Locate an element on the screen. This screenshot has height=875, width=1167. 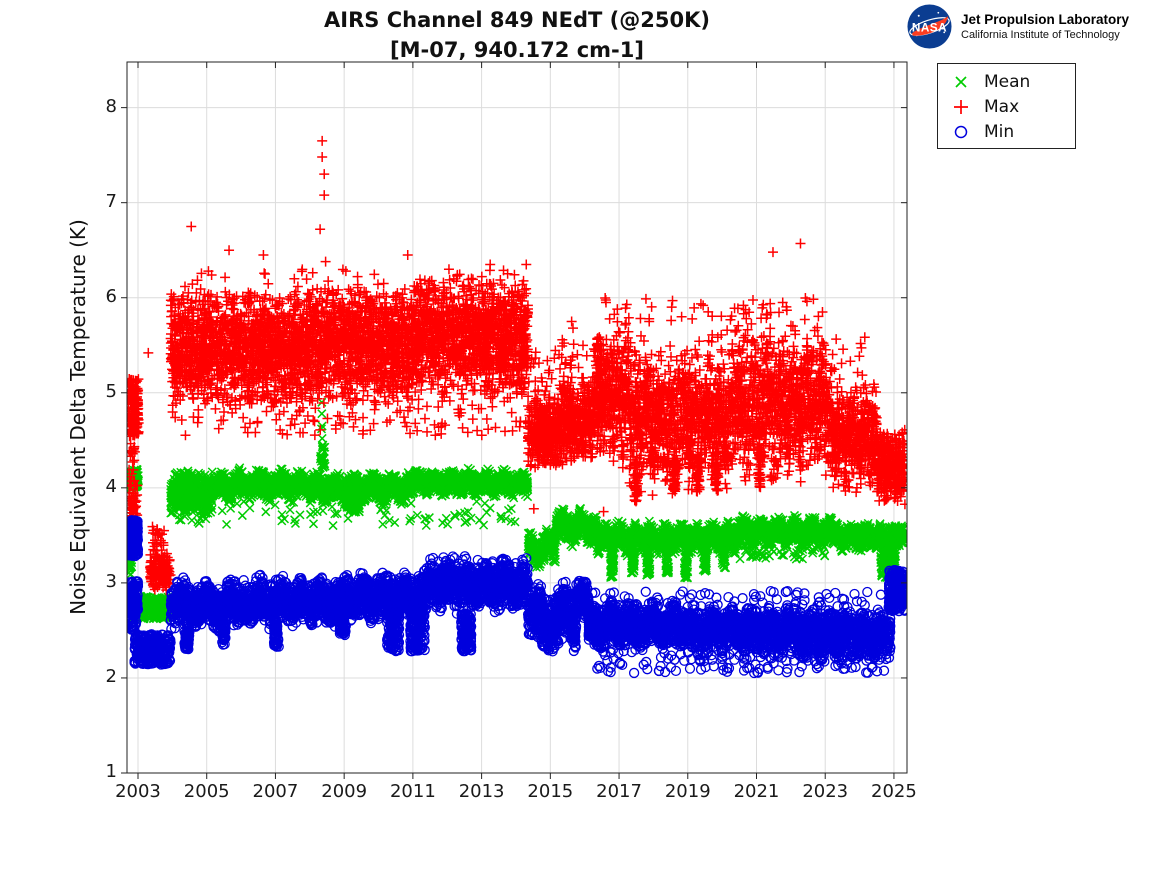
x-tick-label: 2007 is located at coordinates (275, 791).